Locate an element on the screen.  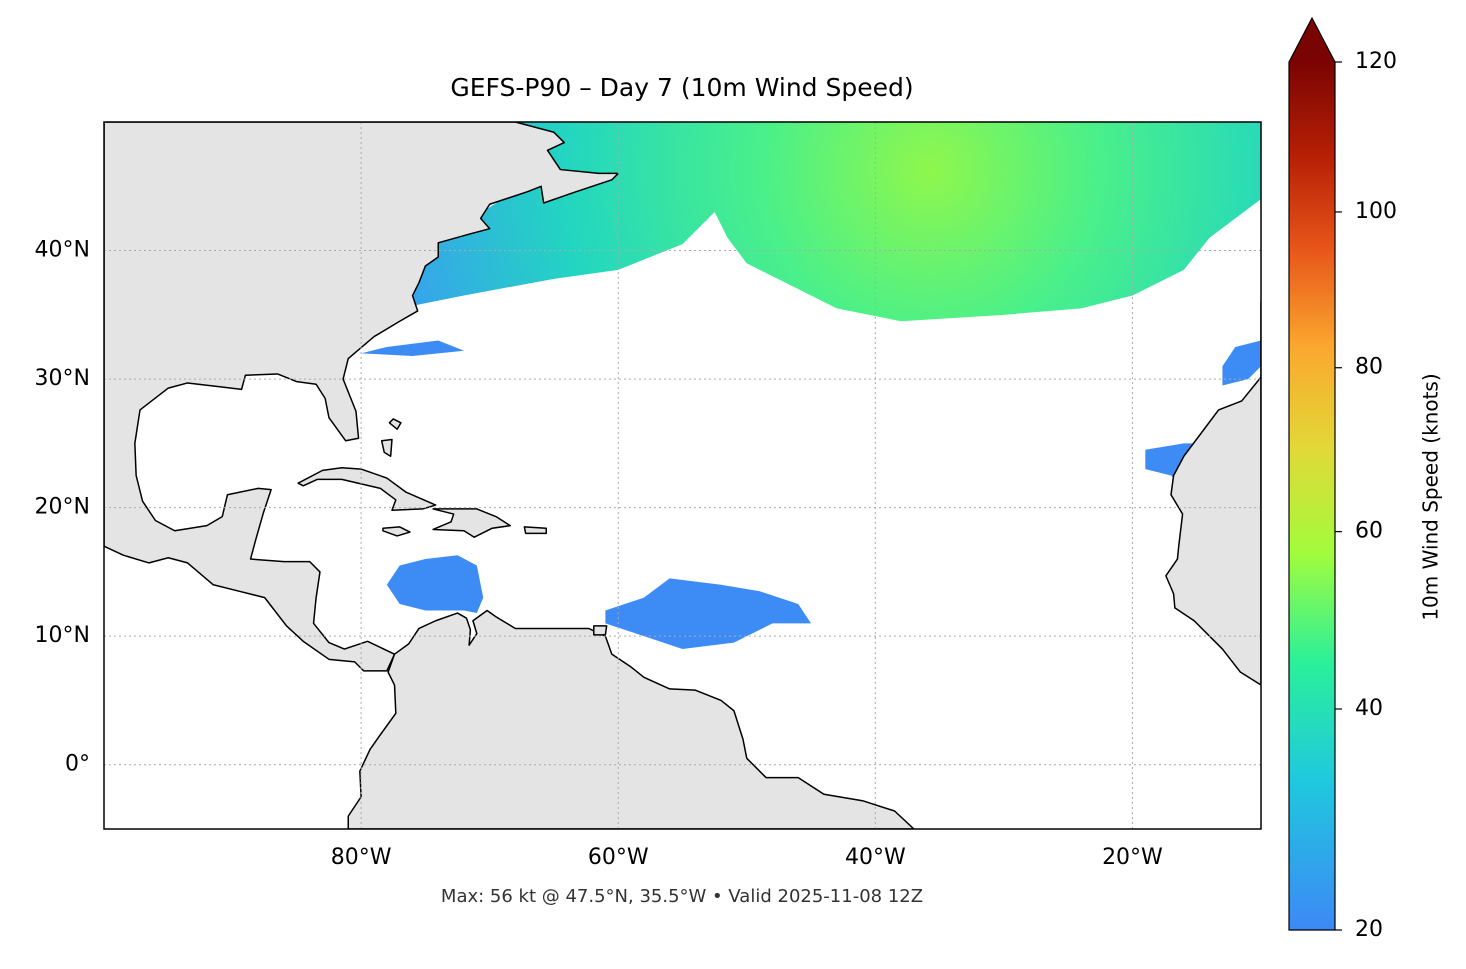
x-tick-label: 80°W is located at coordinates (361, 857).